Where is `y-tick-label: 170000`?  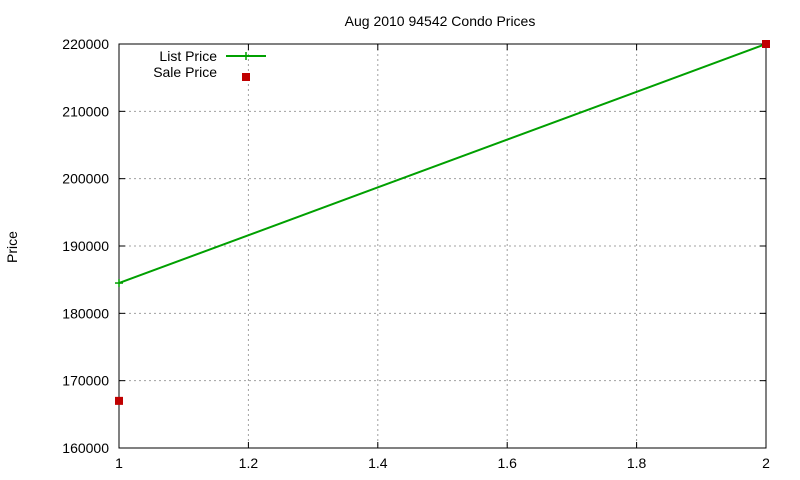
y-tick-label: 170000 is located at coordinates (85, 381).